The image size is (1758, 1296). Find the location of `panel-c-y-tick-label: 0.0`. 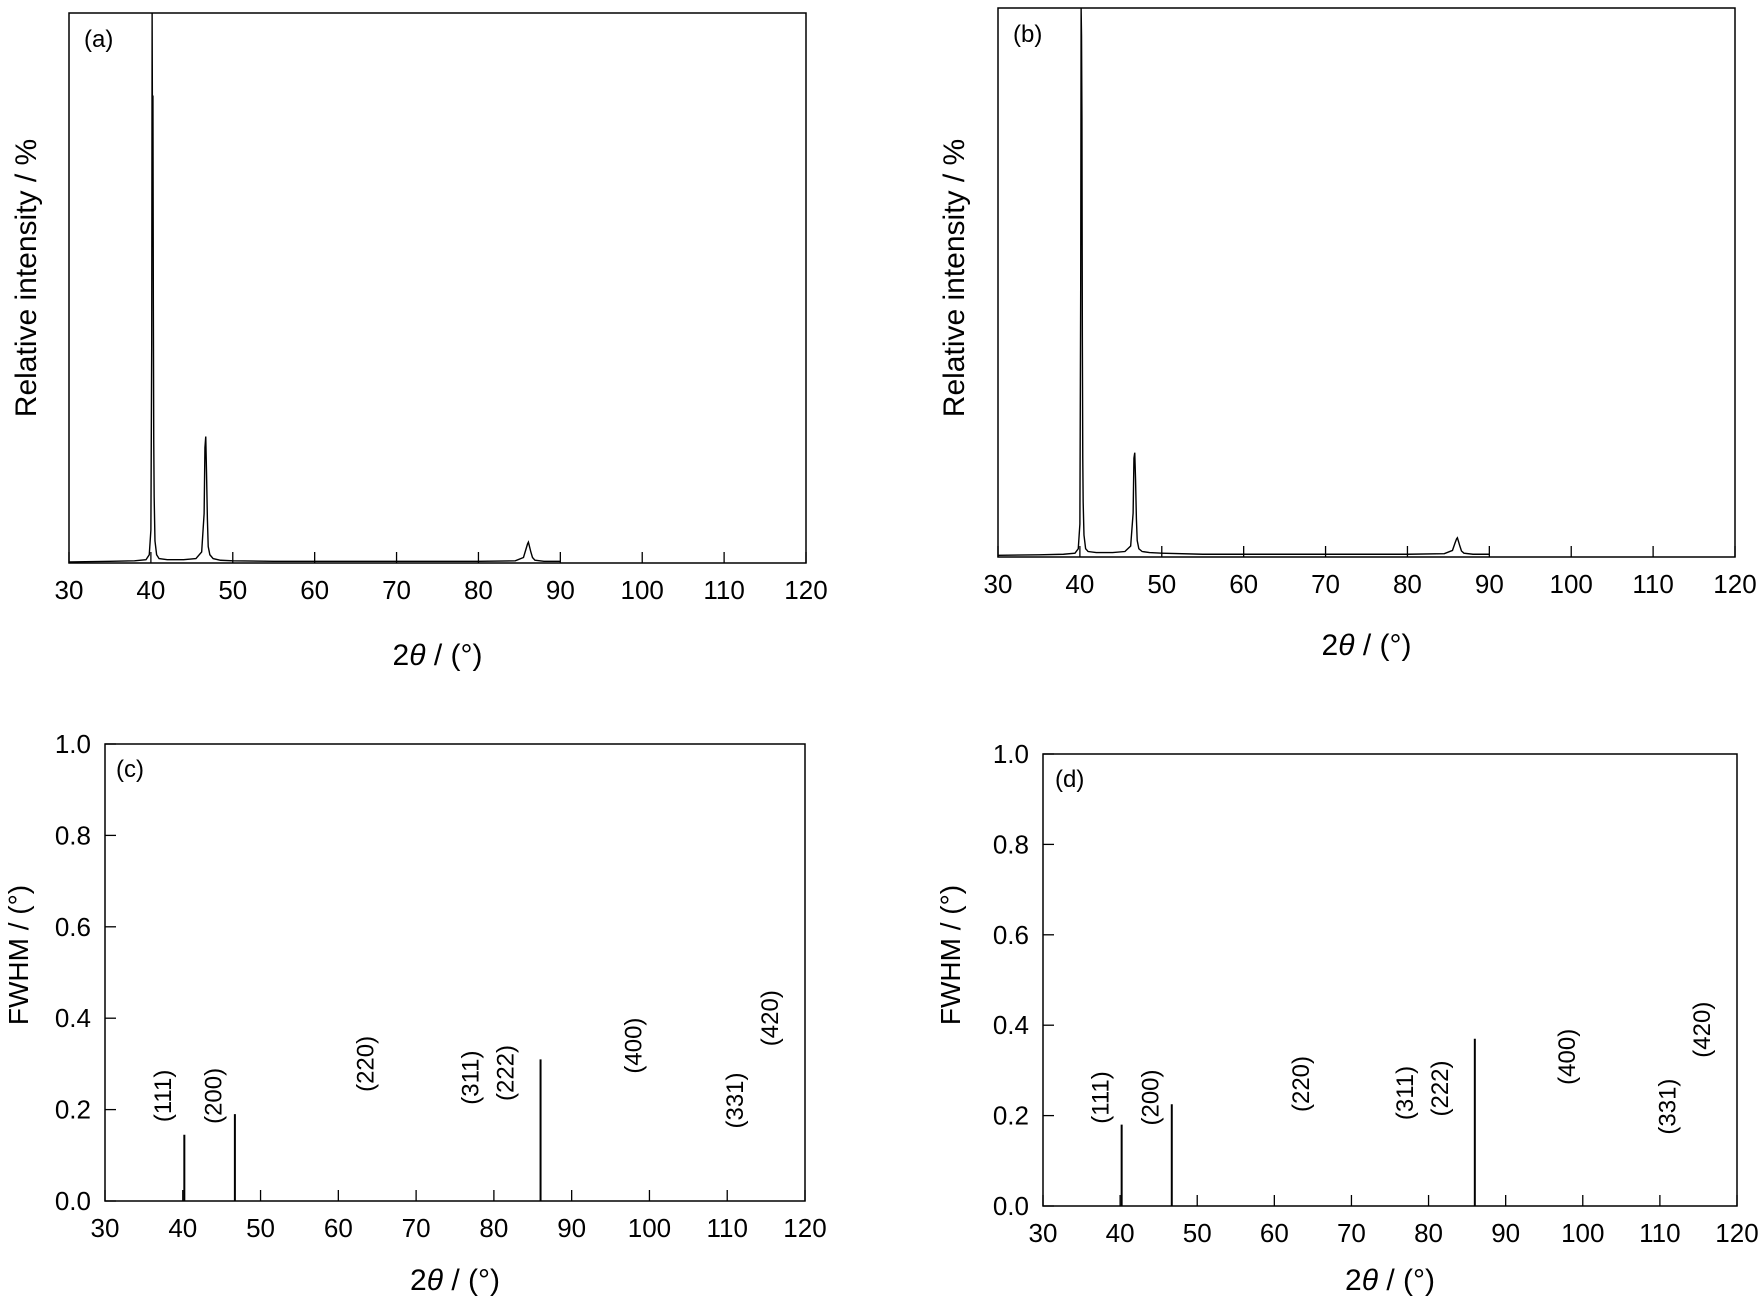

panel-c-y-tick-label: 0.0 is located at coordinates (73, 1201).